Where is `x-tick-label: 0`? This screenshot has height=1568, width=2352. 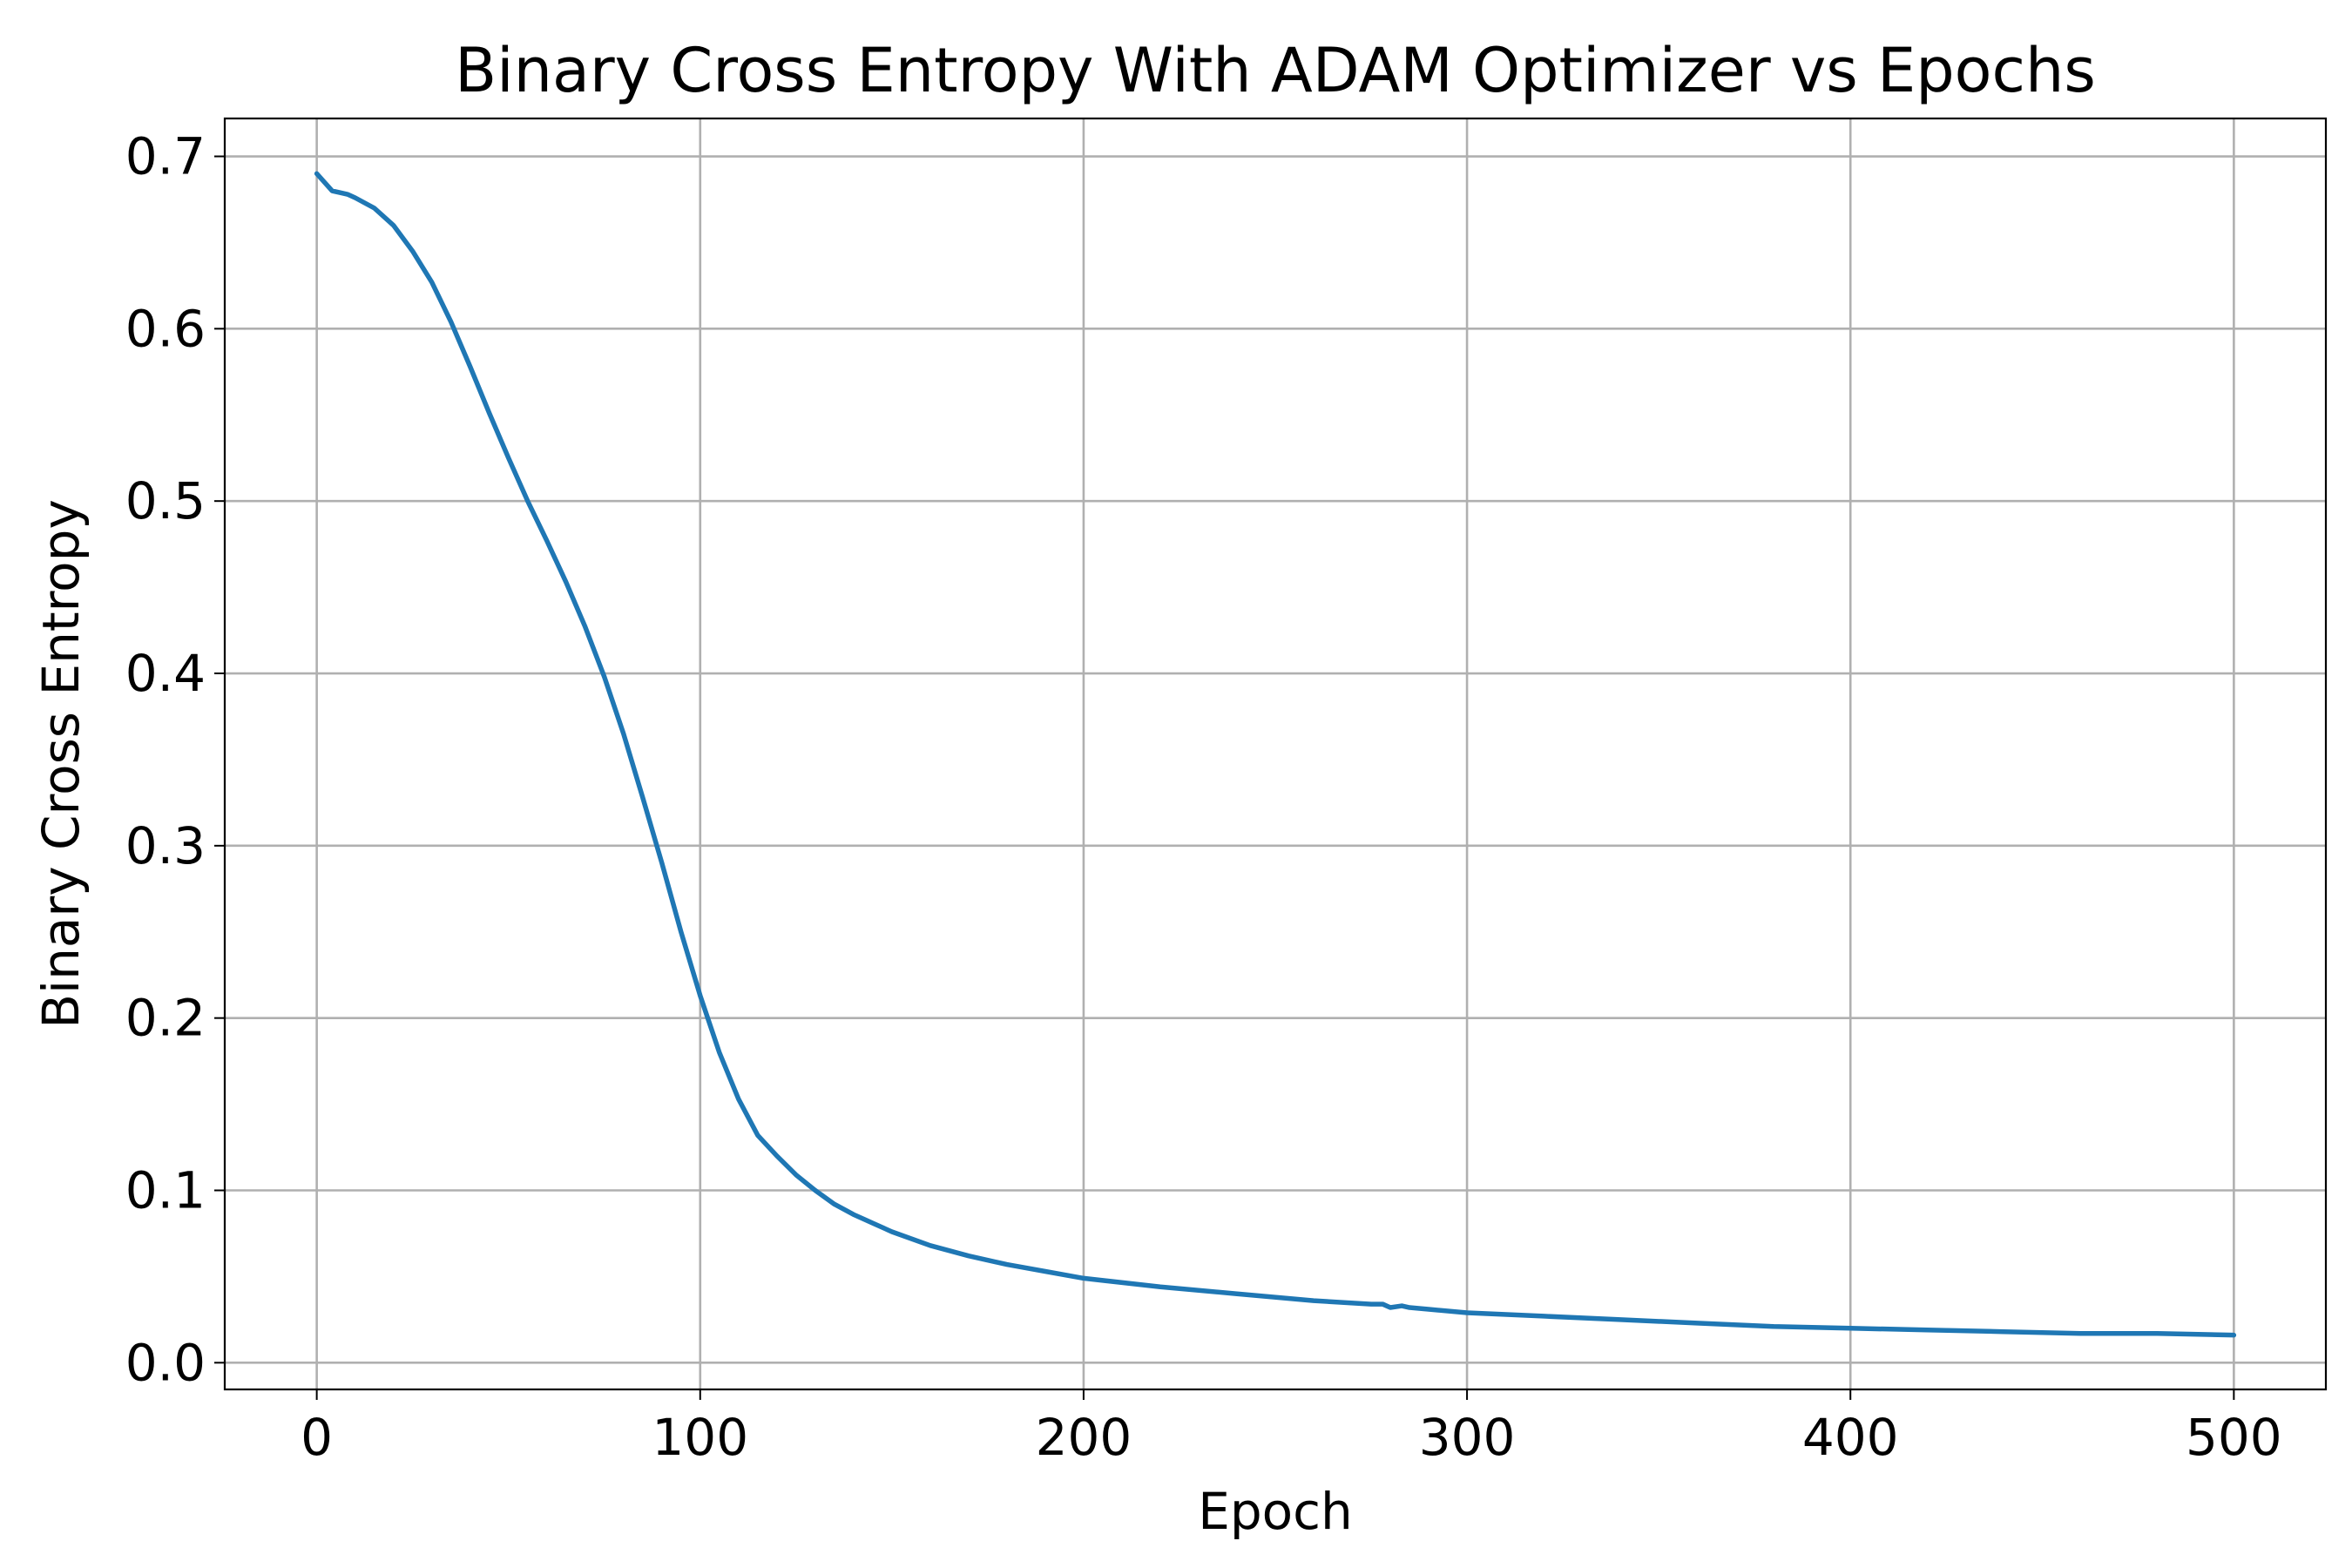 x-tick-label: 0 is located at coordinates (317, 1438).